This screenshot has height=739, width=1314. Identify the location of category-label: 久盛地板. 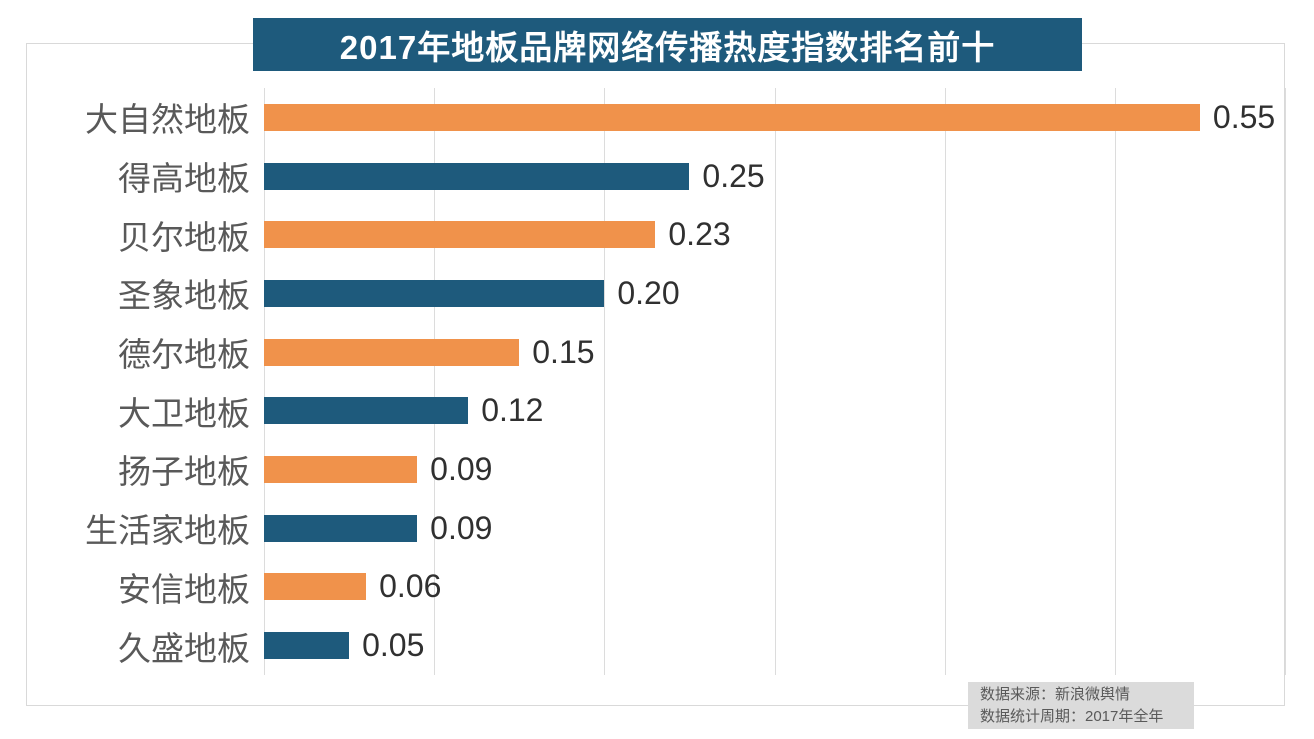
(184, 648).